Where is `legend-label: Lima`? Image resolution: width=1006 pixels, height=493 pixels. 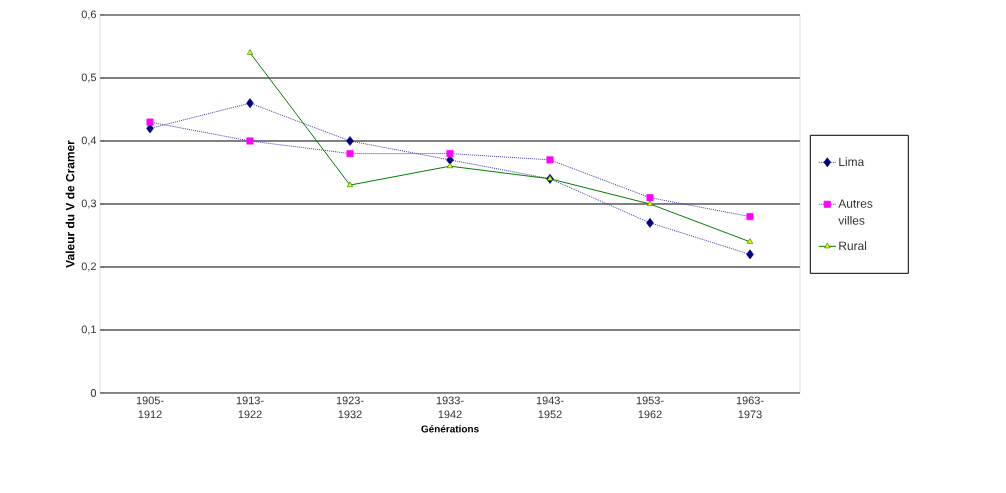 legend-label: Lima is located at coordinates (852, 162).